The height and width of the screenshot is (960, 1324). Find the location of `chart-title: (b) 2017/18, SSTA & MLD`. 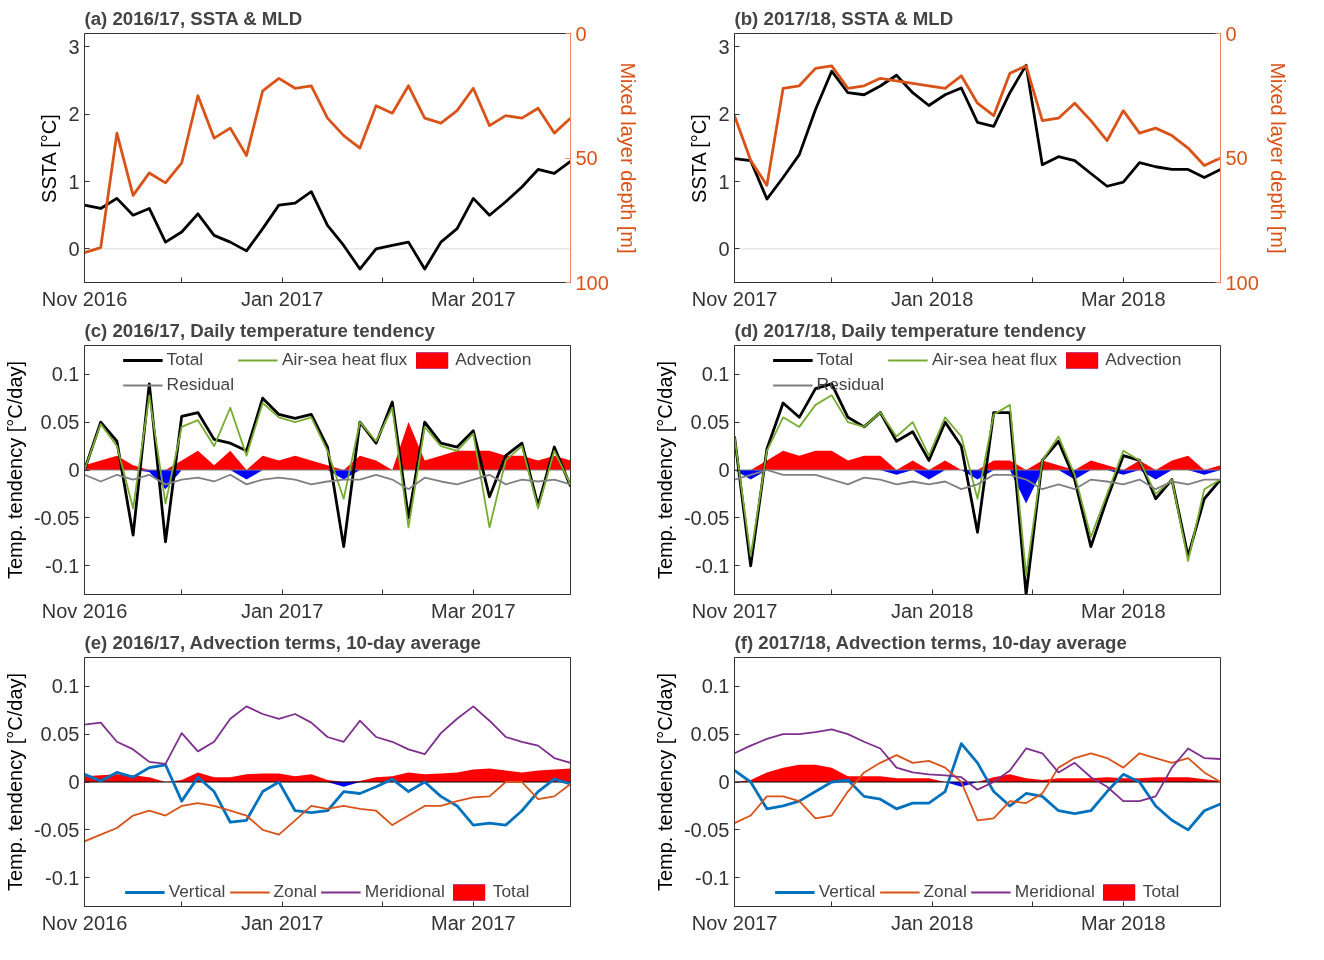

chart-title: (b) 2017/18, SSTA & MLD is located at coordinates (844, 18).